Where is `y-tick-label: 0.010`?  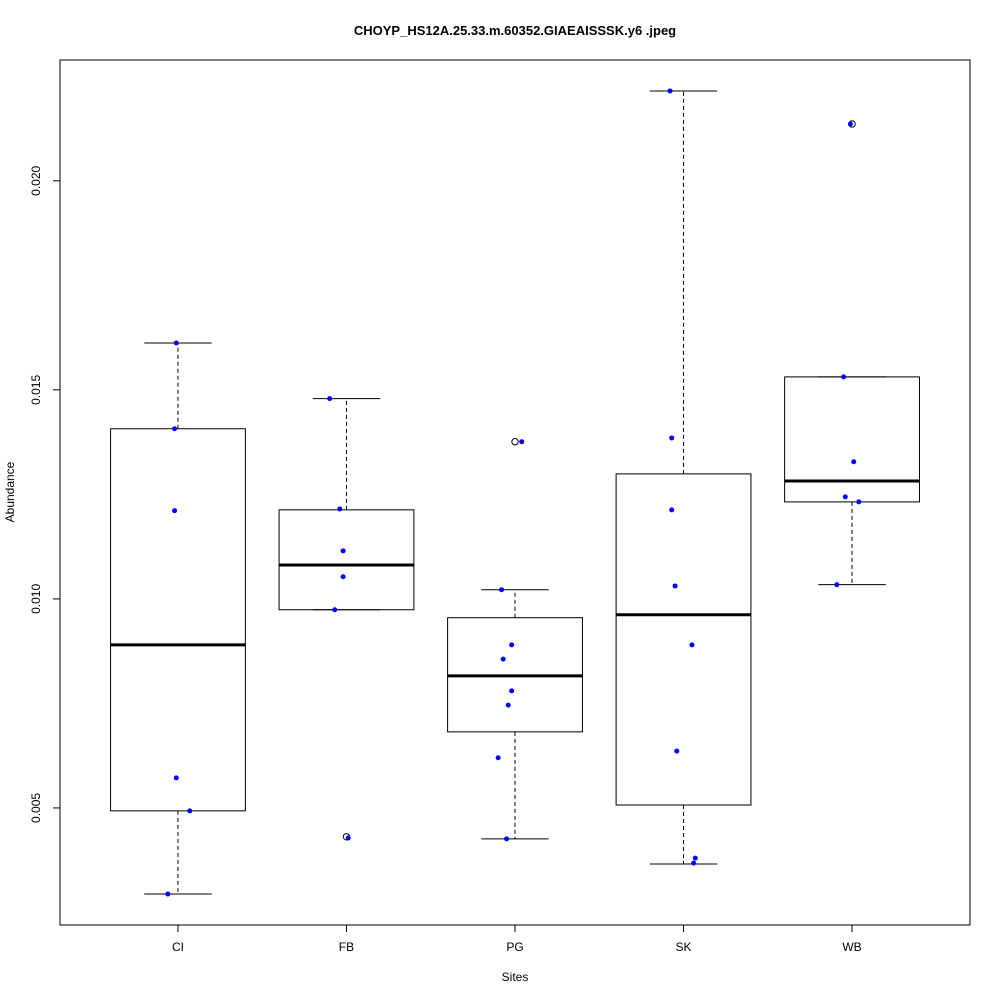 y-tick-label: 0.010 is located at coordinates (36, 599).